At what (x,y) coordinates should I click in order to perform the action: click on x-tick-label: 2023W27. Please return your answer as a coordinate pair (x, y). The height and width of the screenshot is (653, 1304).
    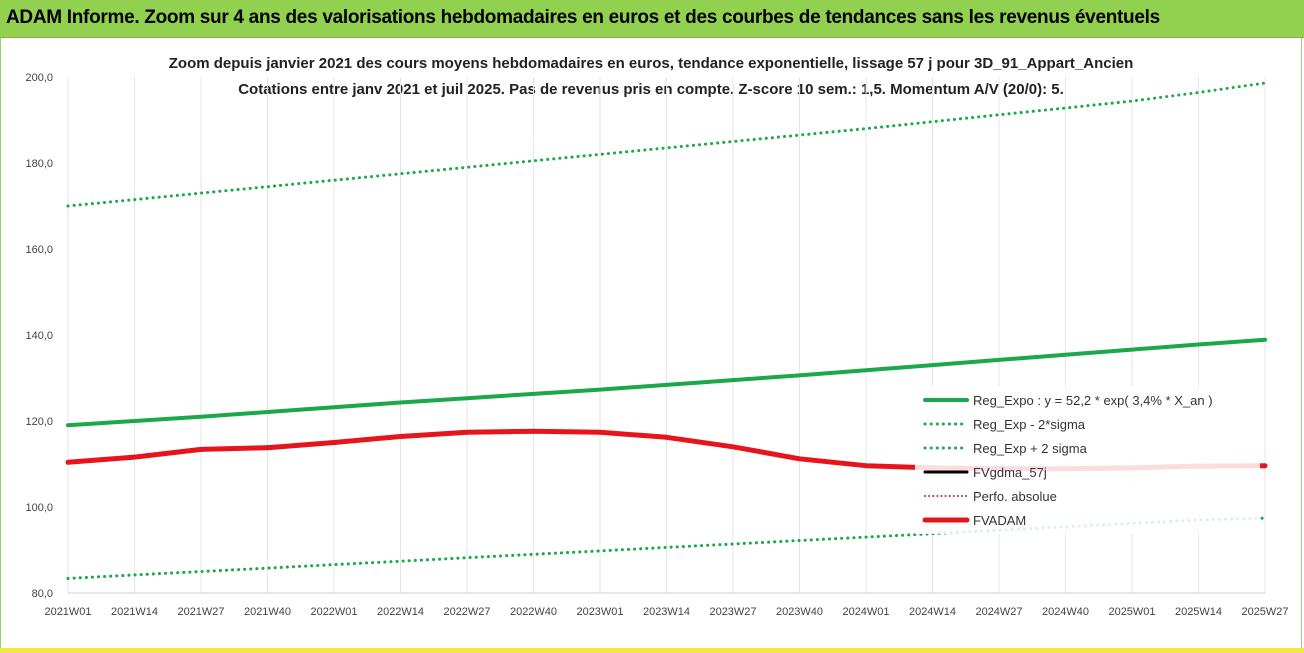
    Looking at the image, I should click on (732, 612).